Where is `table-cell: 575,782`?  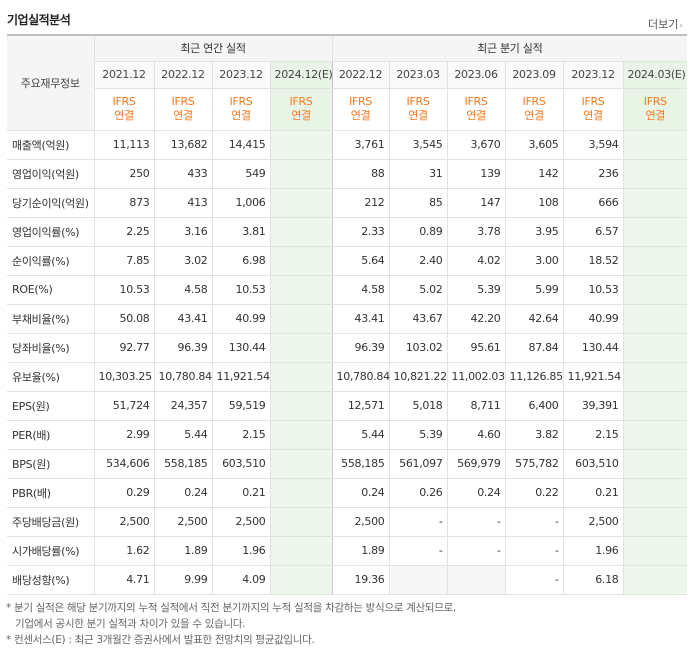 table-cell: 575,782 is located at coordinates (534, 463).